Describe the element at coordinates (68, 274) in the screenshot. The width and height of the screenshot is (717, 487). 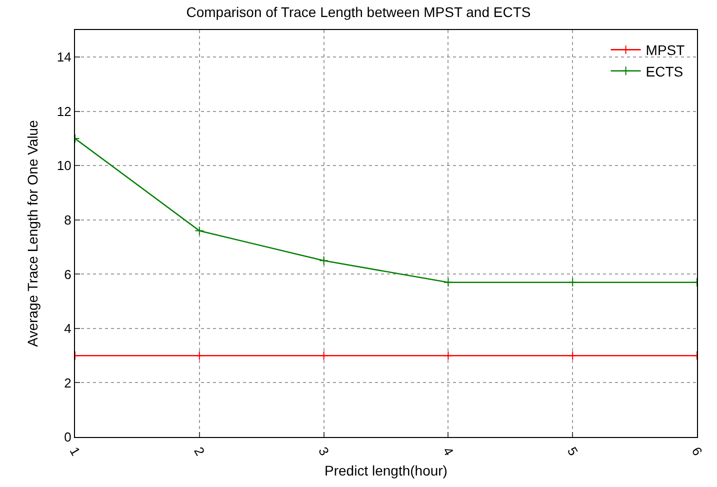
I see `y-tick-label: 6` at that location.